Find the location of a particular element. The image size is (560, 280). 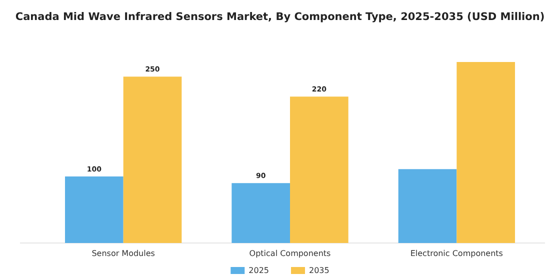

chart-title: Canada Mid Wave Infrared Sensors Market, By Component Type, 2025-2035 (USD Million) is located at coordinates (280, 17).